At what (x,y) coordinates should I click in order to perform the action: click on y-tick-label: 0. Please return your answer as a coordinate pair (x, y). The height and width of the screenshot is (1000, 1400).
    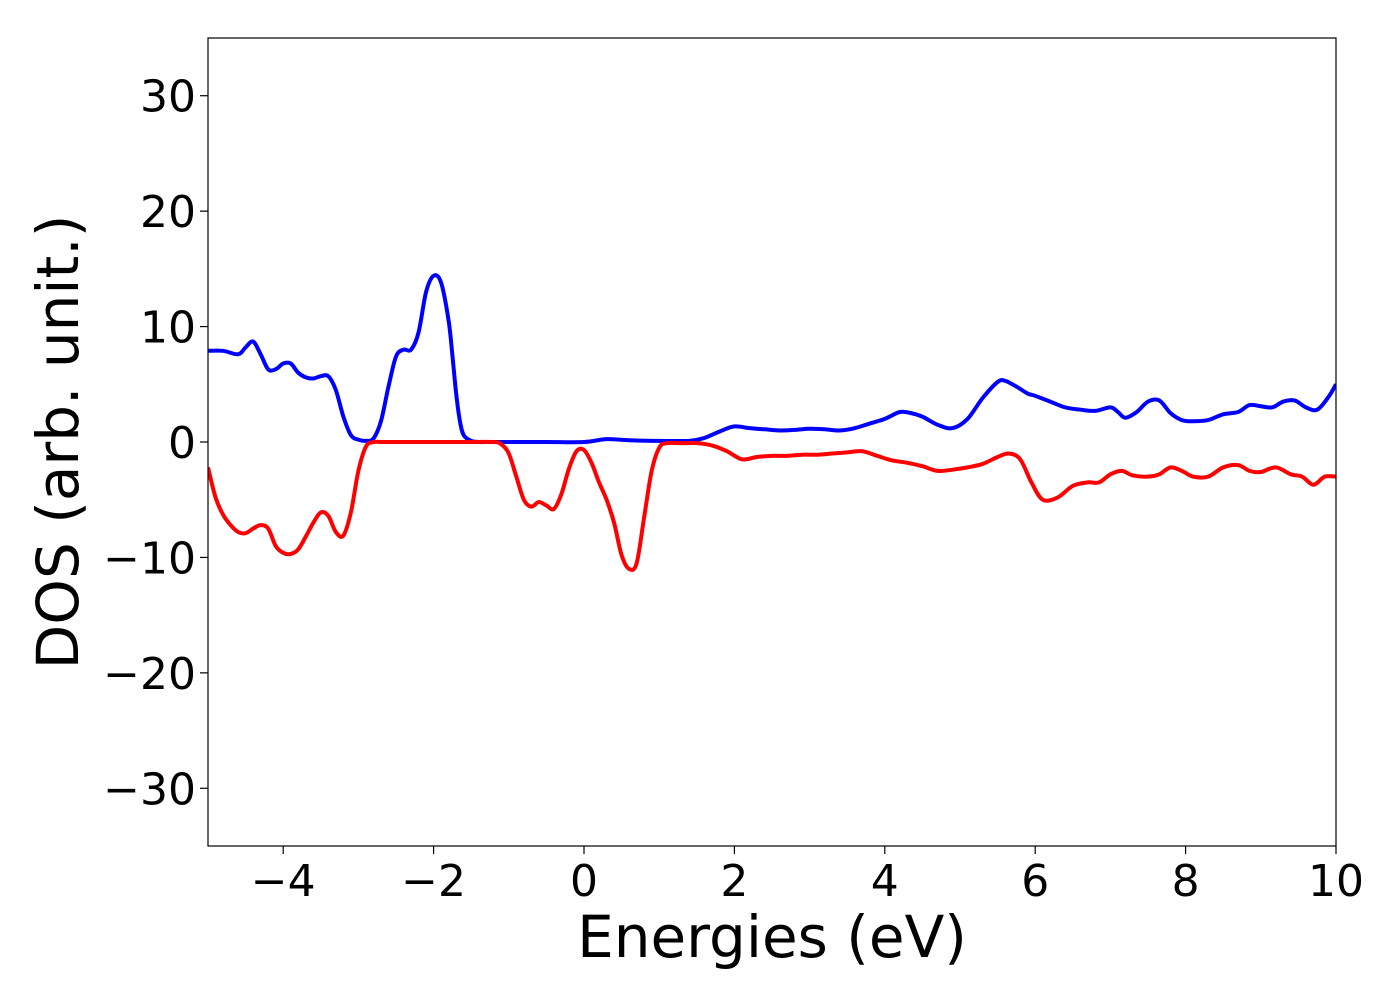
    Looking at the image, I should click on (182, 443).